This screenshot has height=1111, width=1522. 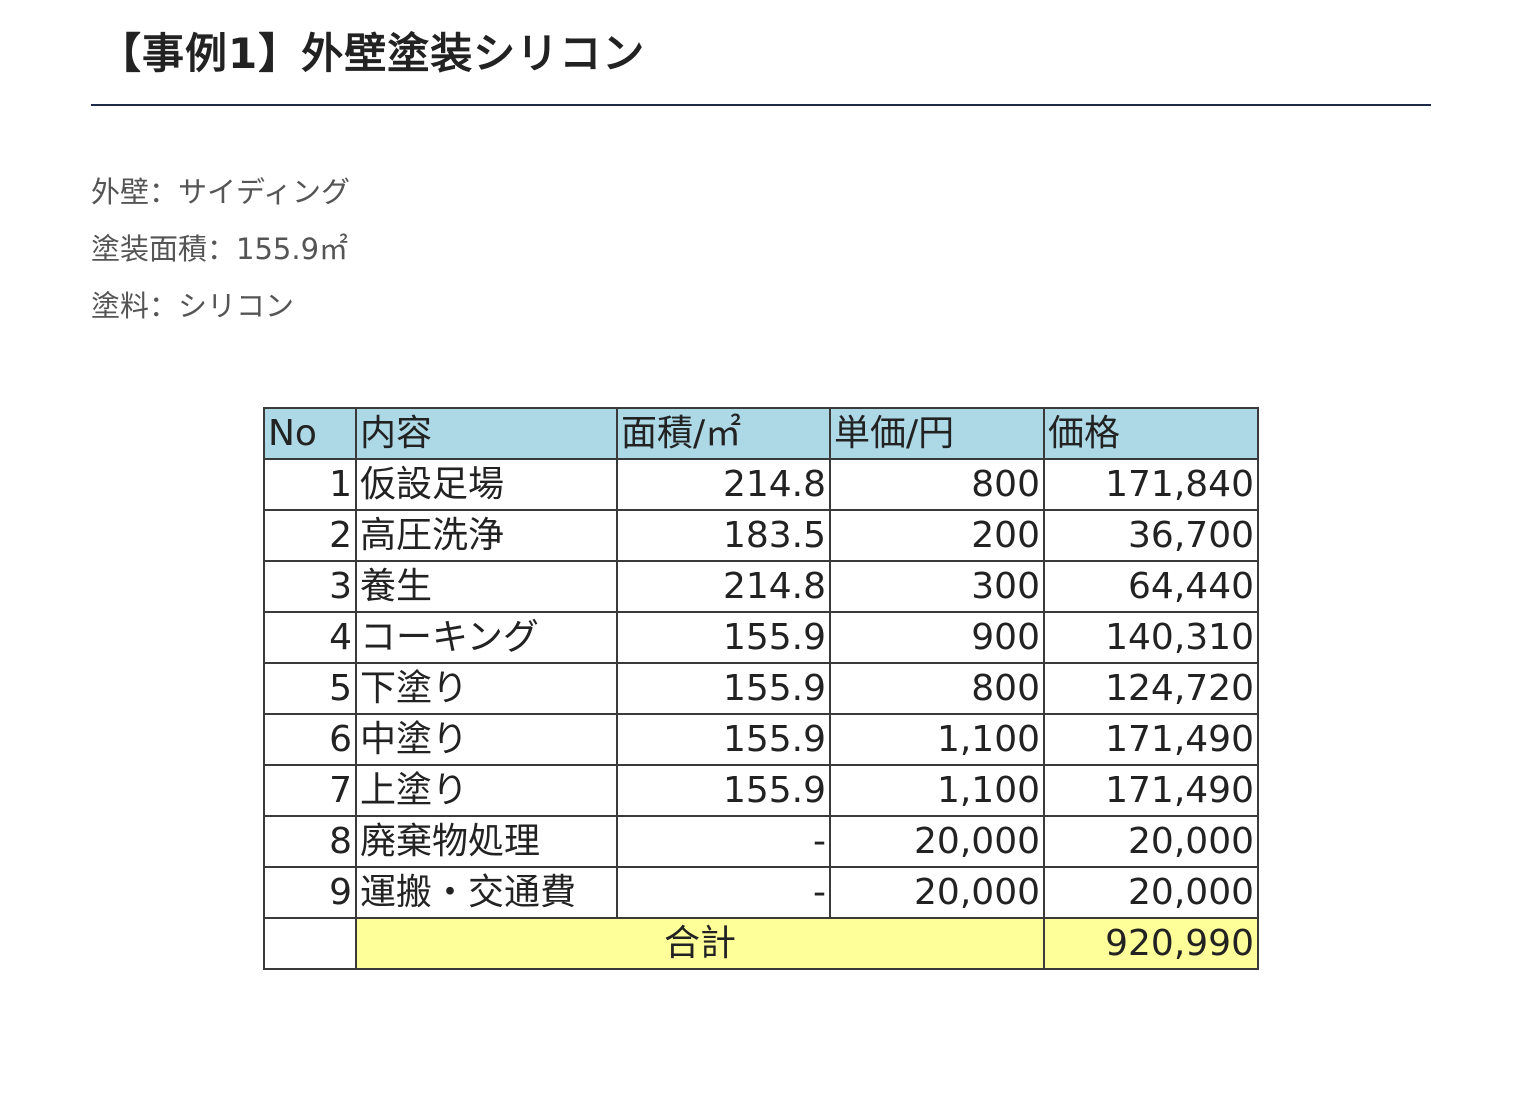 I want to click on row-item: 中塗り, so click(x=486, y=739).